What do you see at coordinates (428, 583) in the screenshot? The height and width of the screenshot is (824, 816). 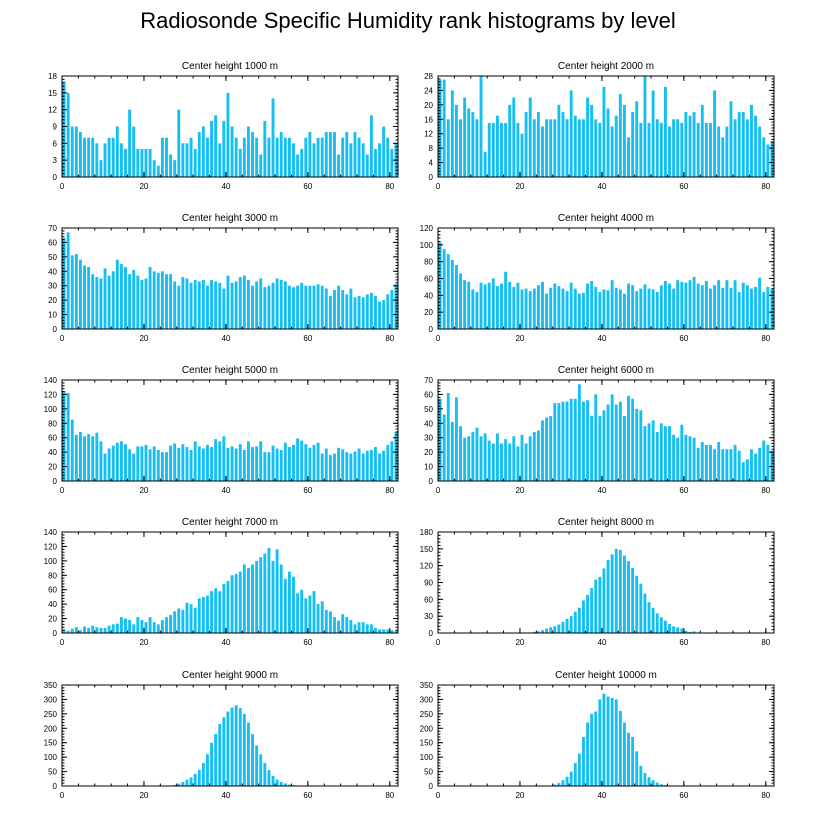 I see `y-tick-label: 90` at bounding box center [428, 583].